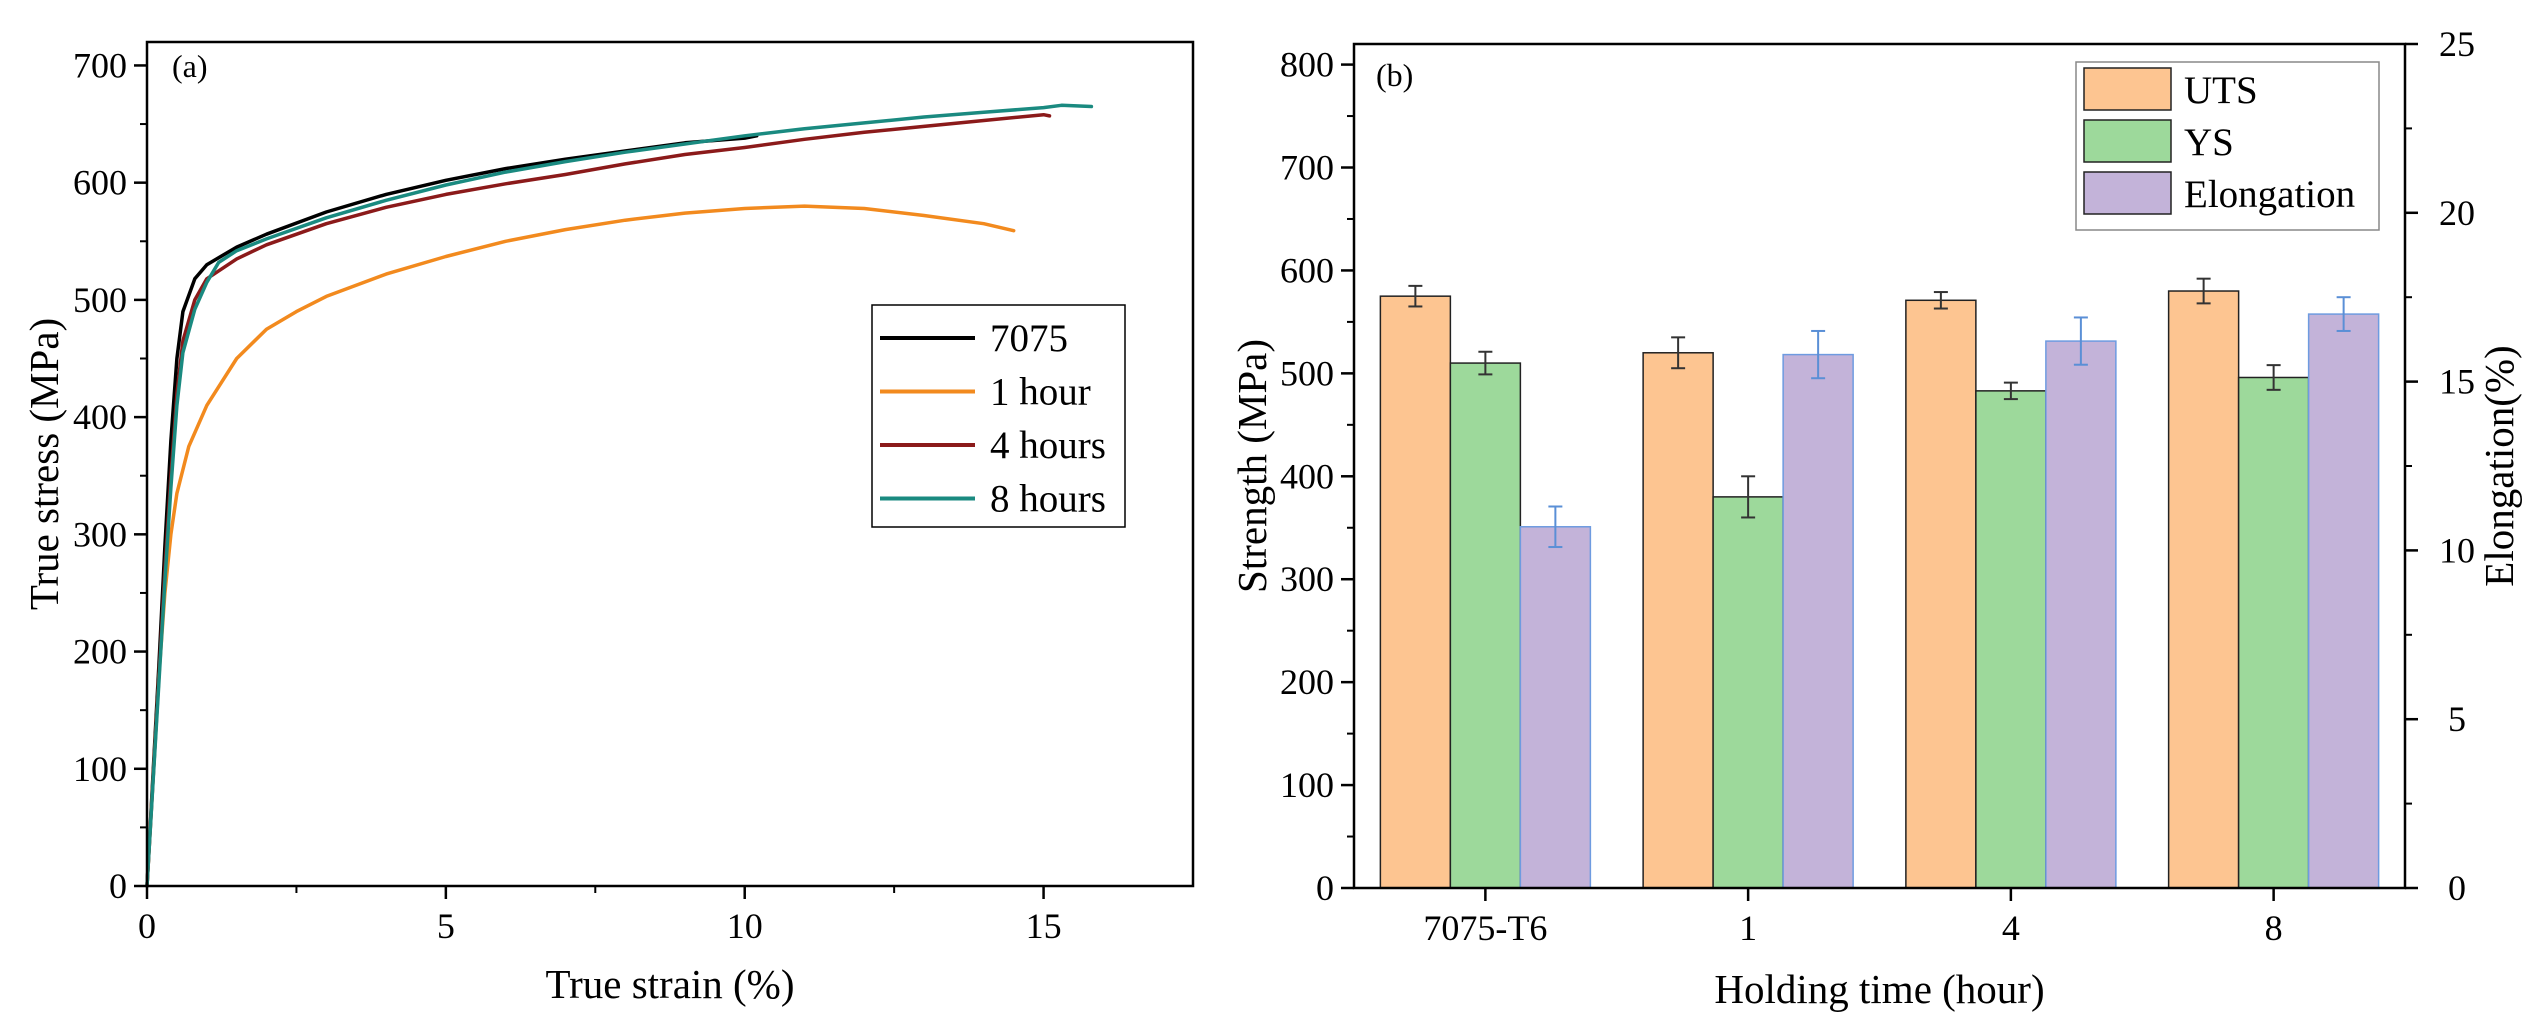  Describe the element at coordinates (1040, 392) in the screenshot. I see `legend-label-1-hour: 1 hour` at that location.